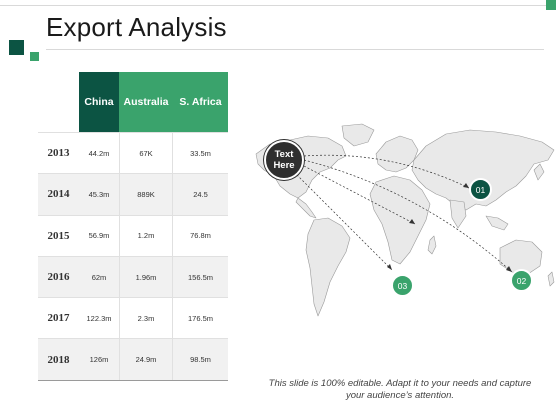 The image size is (560, 420). Describe the element at coordinates (402, 285) in the screenshot. I see `location-marker-03: 03` at that location.